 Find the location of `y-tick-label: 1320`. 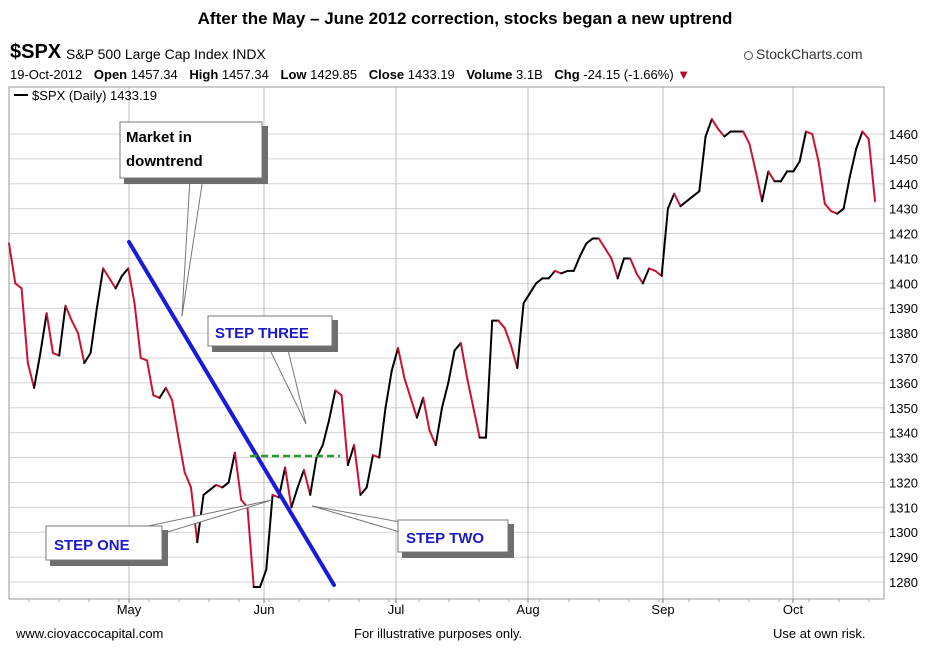

y-tick-label: 1320 is located at coordinates (903, 482).